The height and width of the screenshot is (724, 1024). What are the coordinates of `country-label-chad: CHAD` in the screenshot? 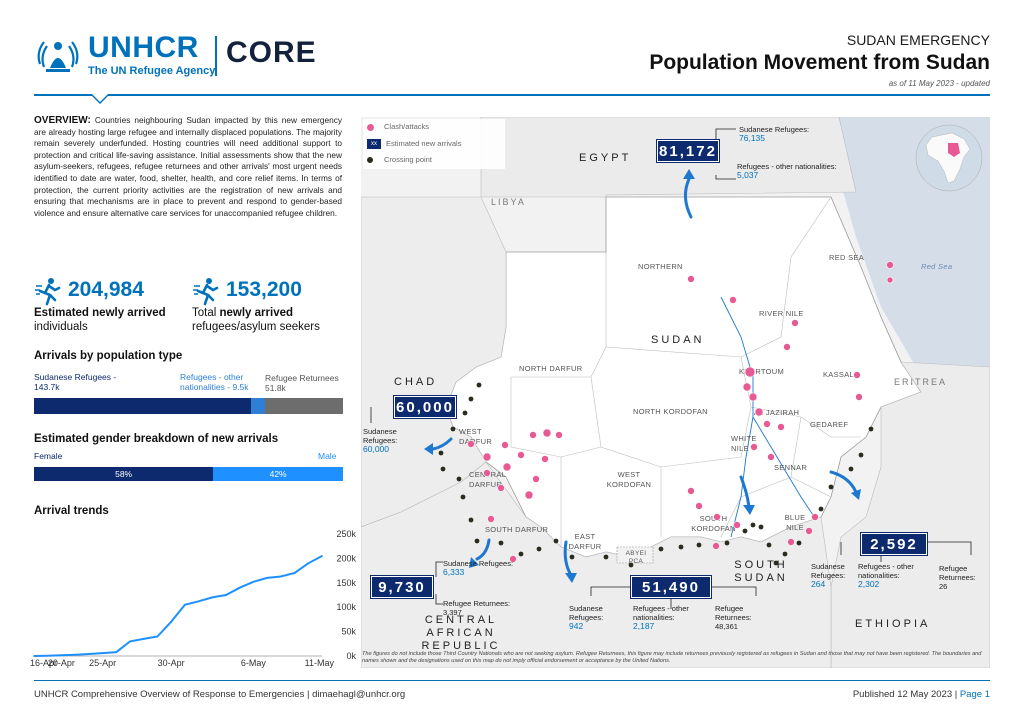 It's located at (416, 382).